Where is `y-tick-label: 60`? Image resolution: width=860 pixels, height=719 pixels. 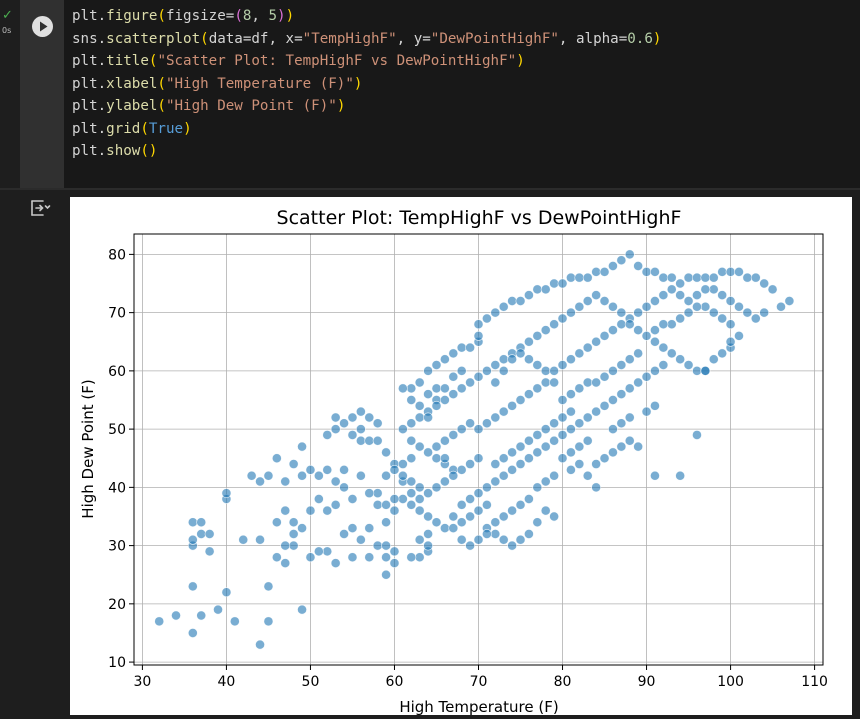 y-tick-label: 60 is located at coordinates (117, 372).